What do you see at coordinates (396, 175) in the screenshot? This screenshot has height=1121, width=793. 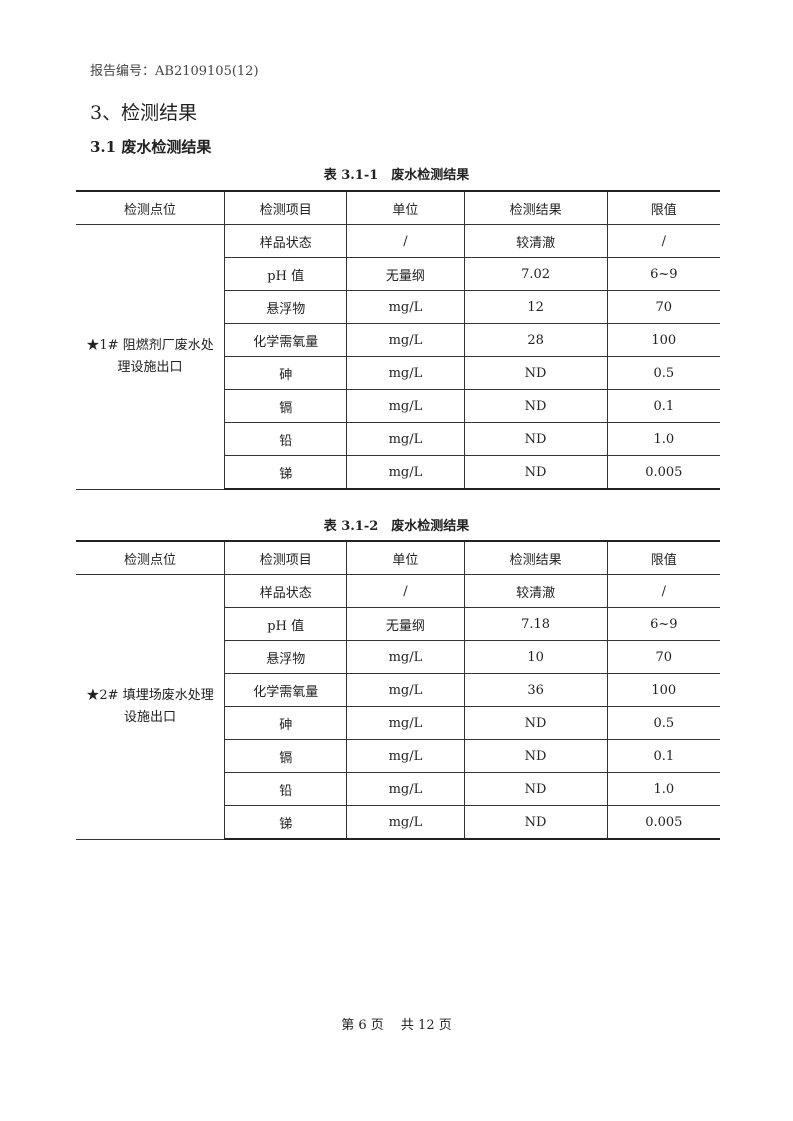 I see `table-1-caption: 表 3.1-1 废水检测结果` at bounding box center [396, 175].